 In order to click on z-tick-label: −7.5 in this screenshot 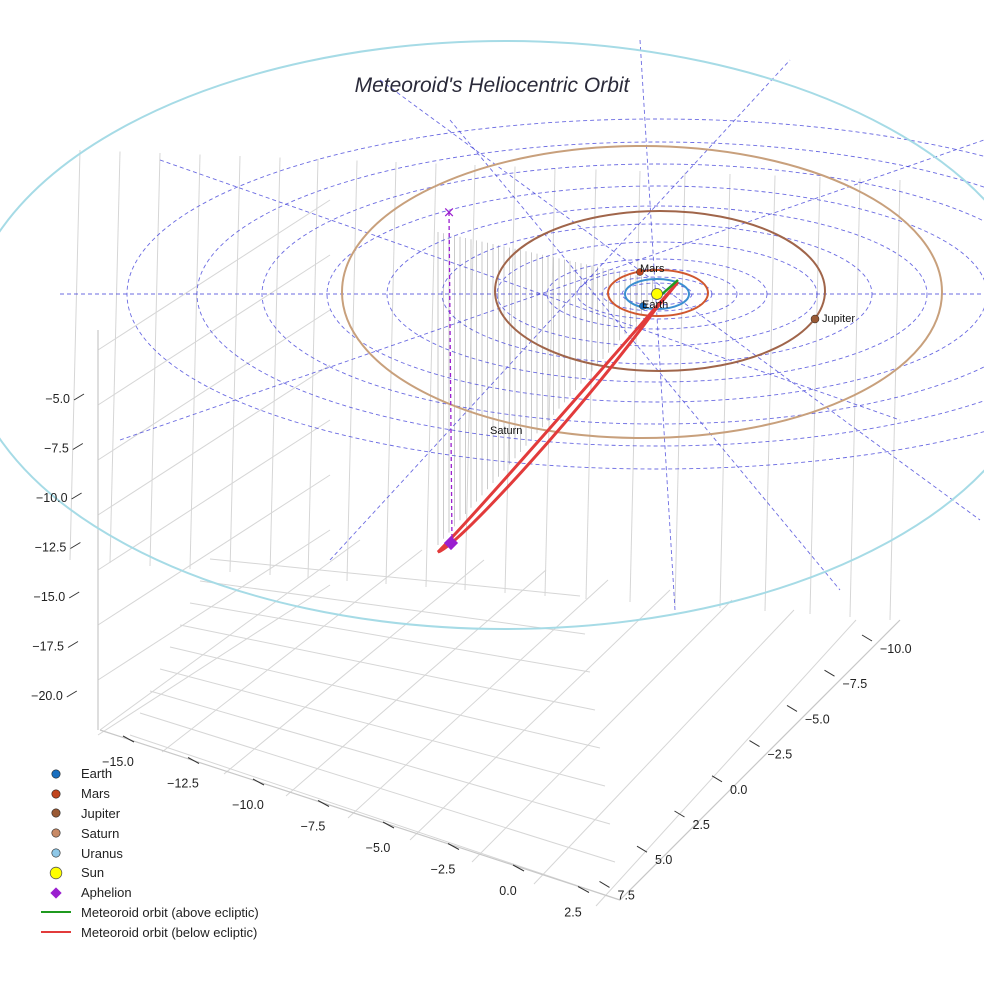, I will do `click(56, 449)`.